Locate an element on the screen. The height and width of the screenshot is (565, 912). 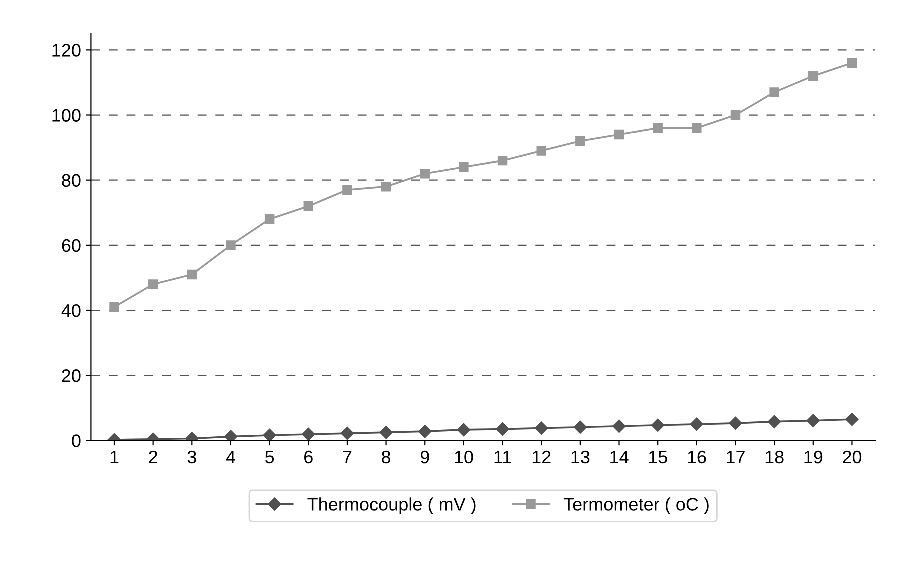
y-tick-label: 120 is located at coordinates (66, 50).